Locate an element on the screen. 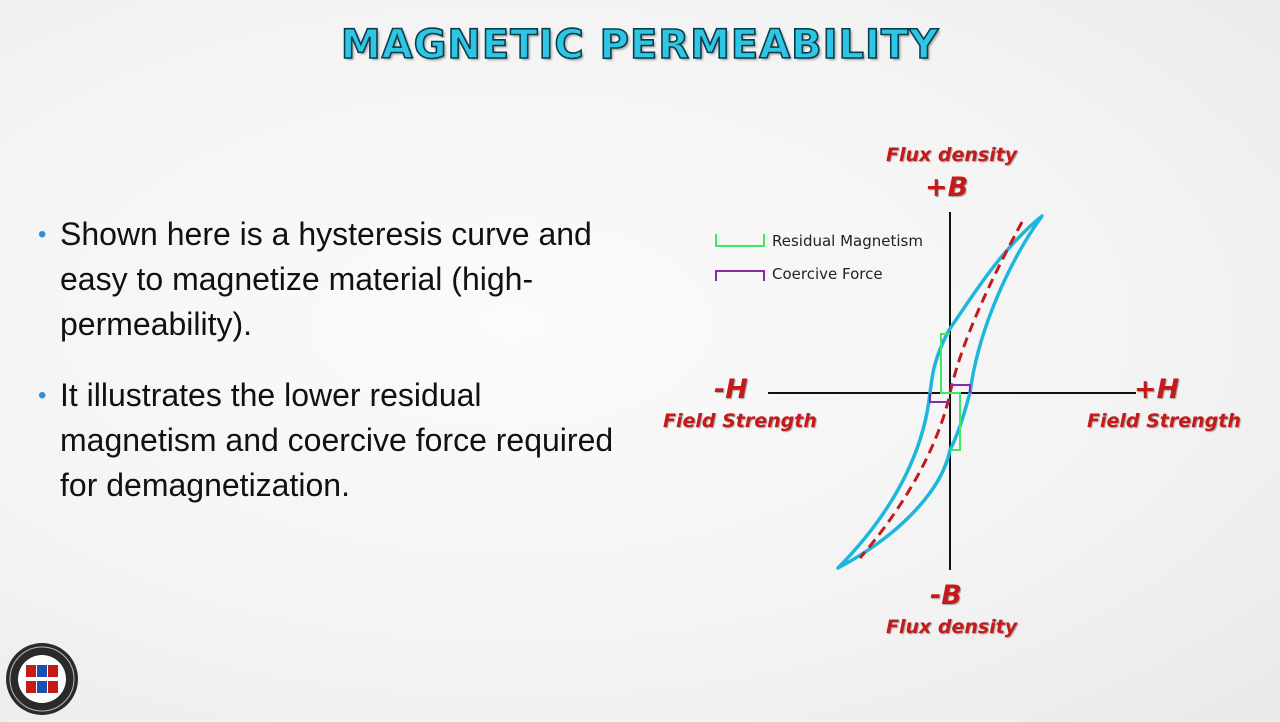  plus-b-label: +B is located at coordinates (947, 187).